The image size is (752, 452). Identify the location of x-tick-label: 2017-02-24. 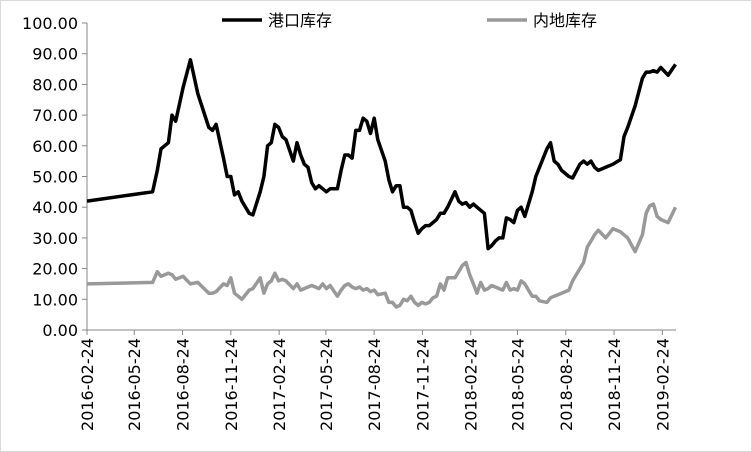
(279, 384).